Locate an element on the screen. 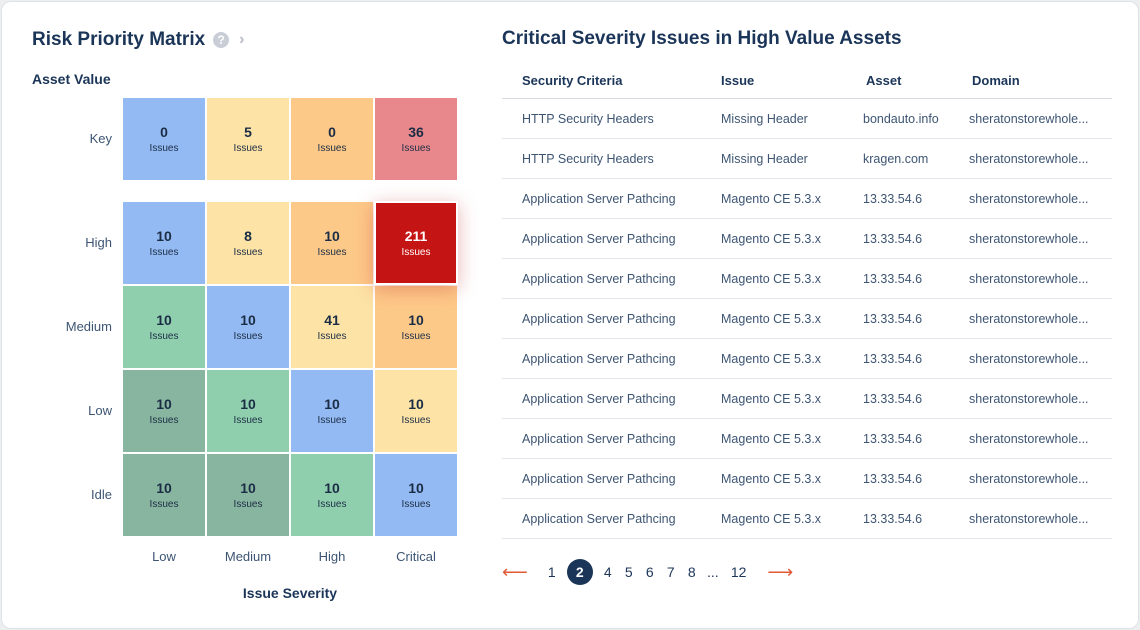 The height and width of the screenshot is (630, 1140). matrix-cell-key-critical: 36 Issues is located at coordinates (416, 139).